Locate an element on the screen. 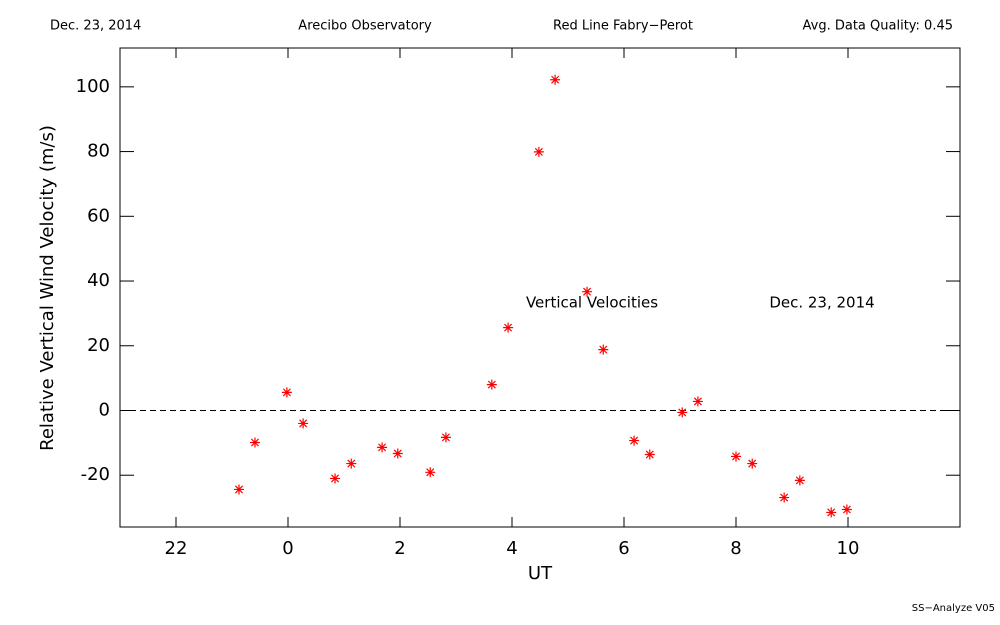  annotation: Dec. 23, 2014 is located at coordinates (821, 303).